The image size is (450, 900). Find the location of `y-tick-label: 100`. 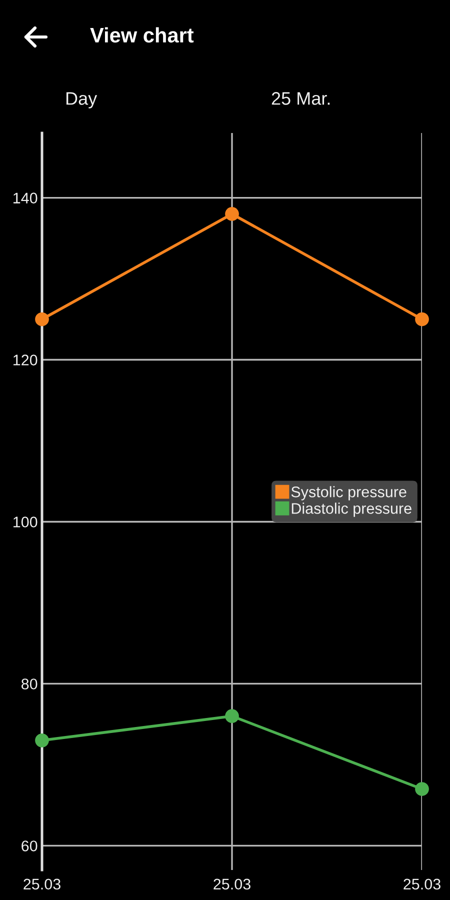

y-tick-label: 100 is located at coordinates (26, 522).